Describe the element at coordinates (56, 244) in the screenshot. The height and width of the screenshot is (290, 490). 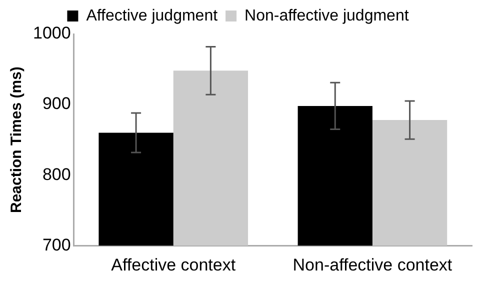
I see `y-tick-label: 700` at that location.